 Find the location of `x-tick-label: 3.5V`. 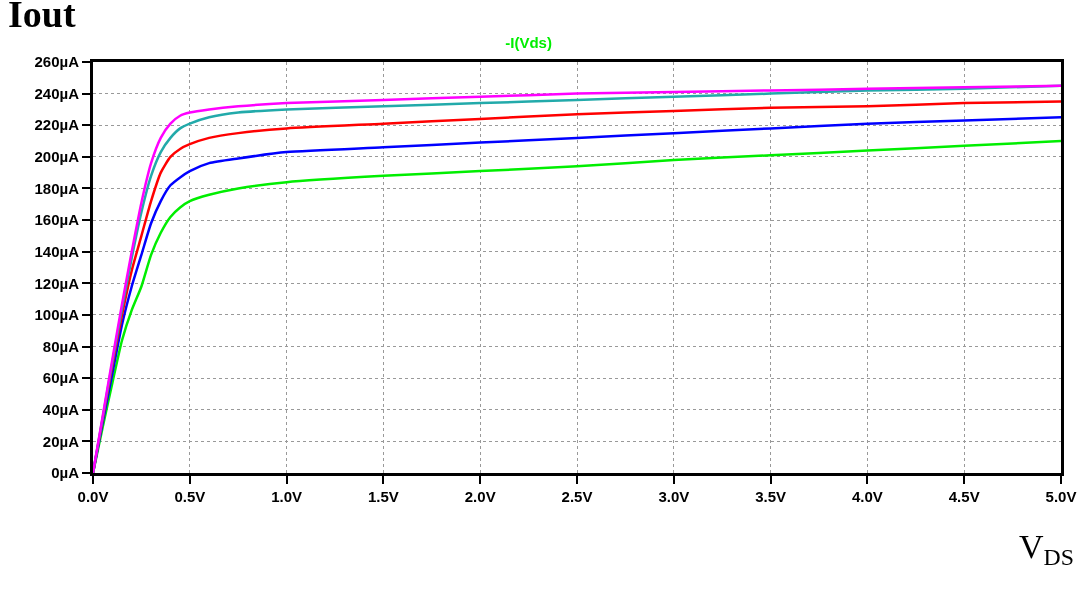

x-tick-label: 3.5V is located at coordinates (771, 496).